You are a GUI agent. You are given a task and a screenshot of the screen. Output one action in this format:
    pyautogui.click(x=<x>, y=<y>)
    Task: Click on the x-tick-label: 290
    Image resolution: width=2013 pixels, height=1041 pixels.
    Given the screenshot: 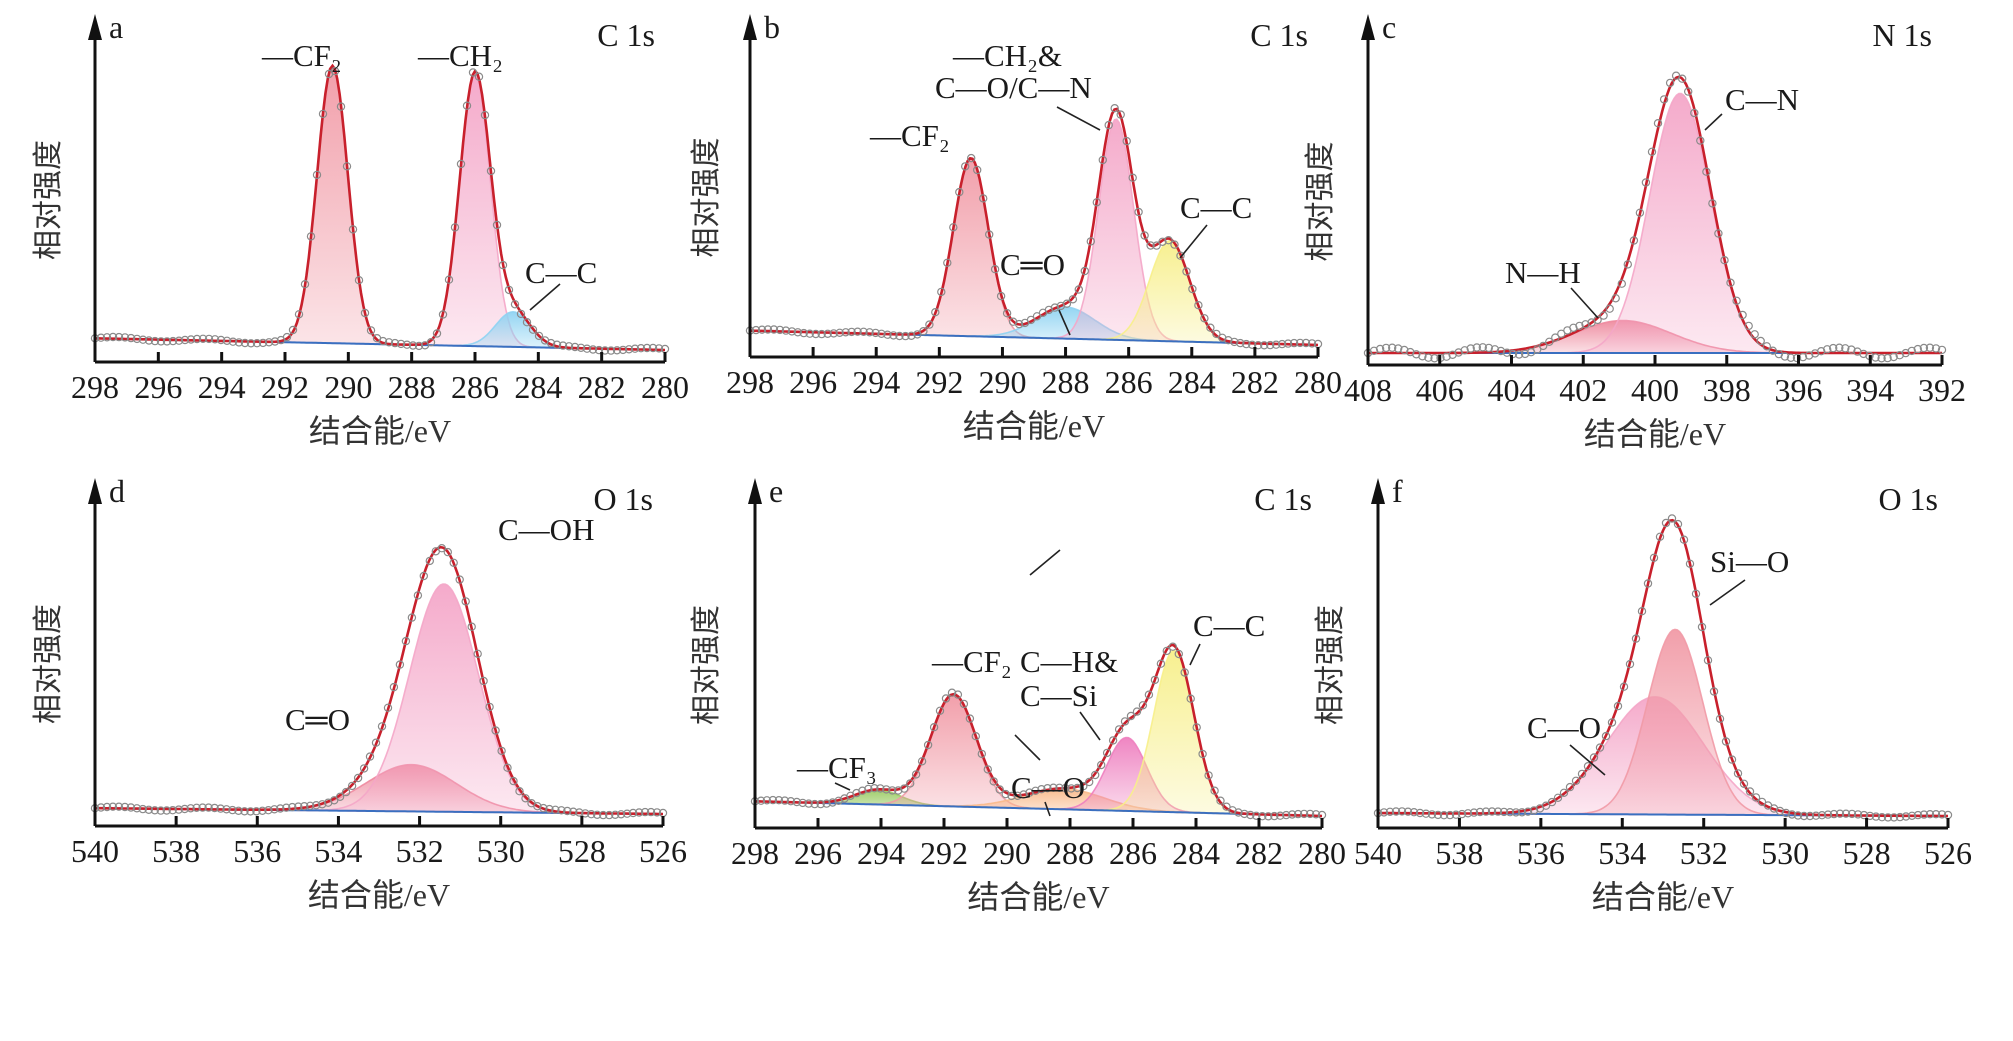 What is the action you would take?
    pyautogui.click(x=348, y=387)
    